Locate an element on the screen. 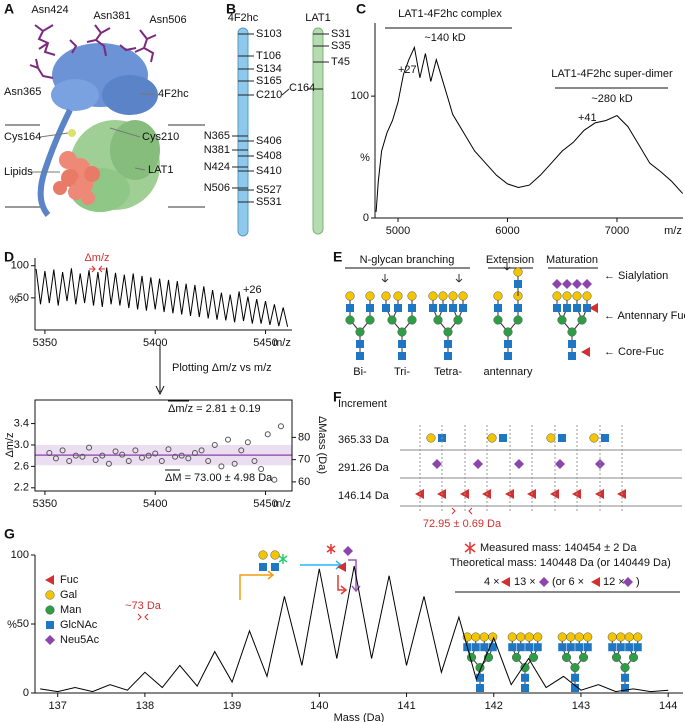  note: ← Sialylation is located at coordinates (636, 276).